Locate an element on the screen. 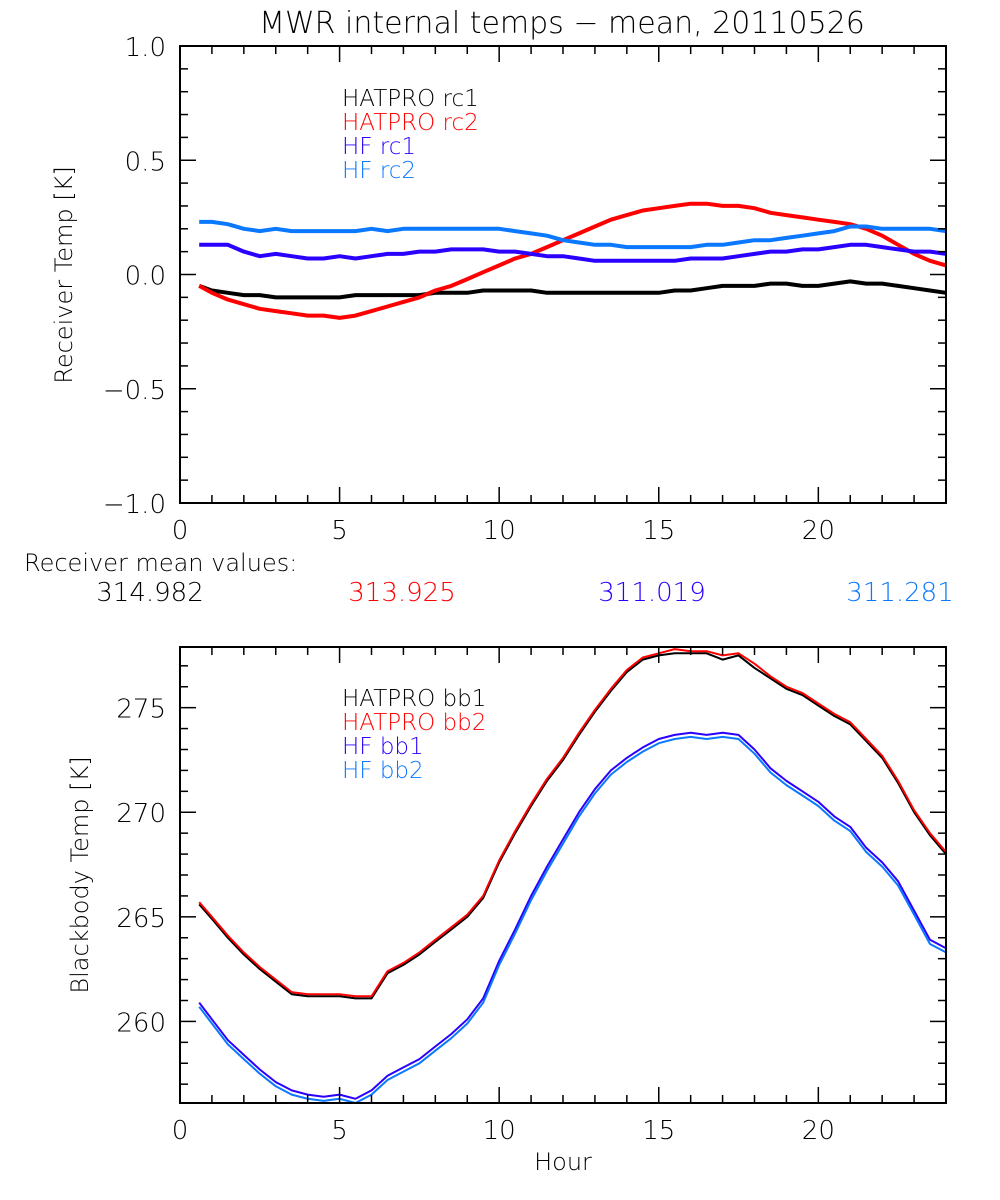 This screenshot has height=1200, width=1000. legend-entry-hf-bb2: HF bb2 is located at coordinates (383, 771).